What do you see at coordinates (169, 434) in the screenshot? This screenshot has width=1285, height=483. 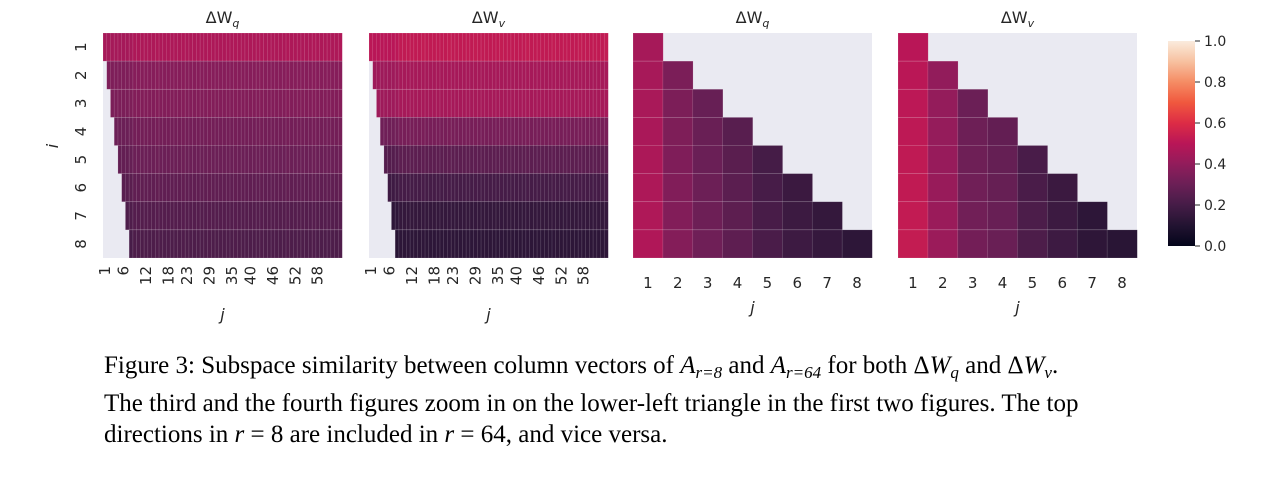 I see `caption-text: directions in` at bounding box center [169, 434].